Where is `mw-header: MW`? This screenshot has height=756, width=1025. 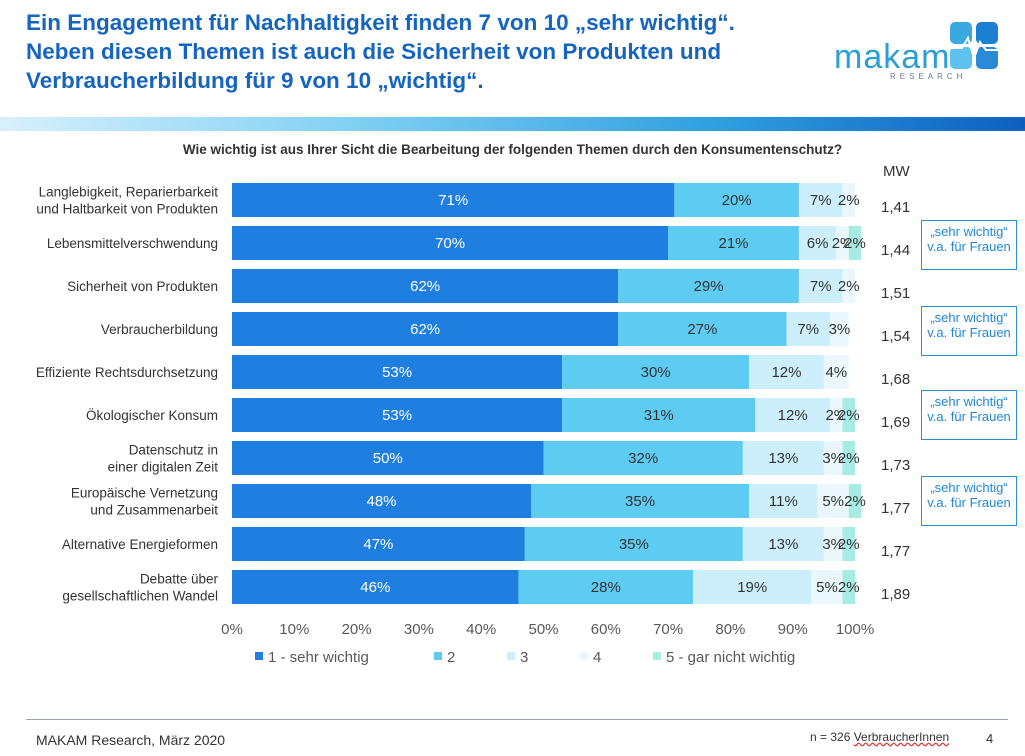 mw-header: MW is located at coordinates (896, 171).